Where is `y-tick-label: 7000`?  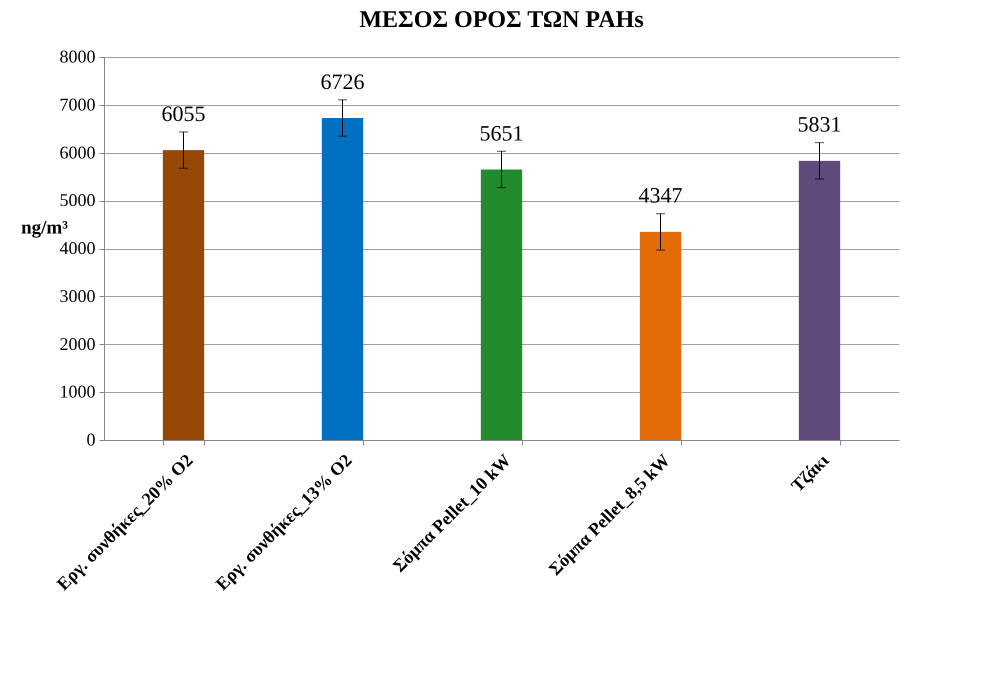
y-tick-label: 7000 is located at coordinates (78, 104).